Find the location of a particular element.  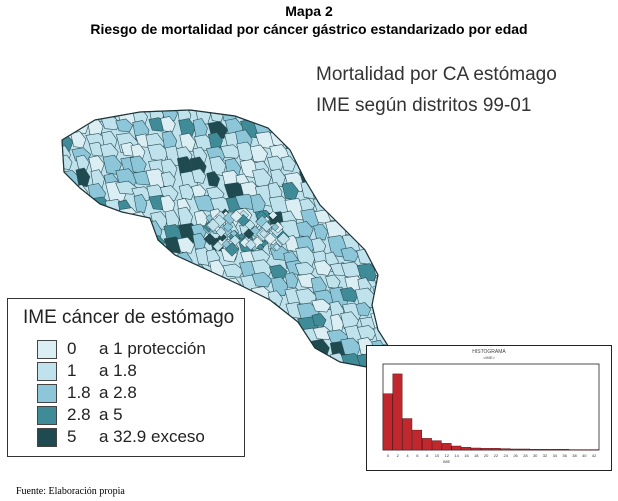

histogram-tick-label: 6 is located at coordinates (417, 455).